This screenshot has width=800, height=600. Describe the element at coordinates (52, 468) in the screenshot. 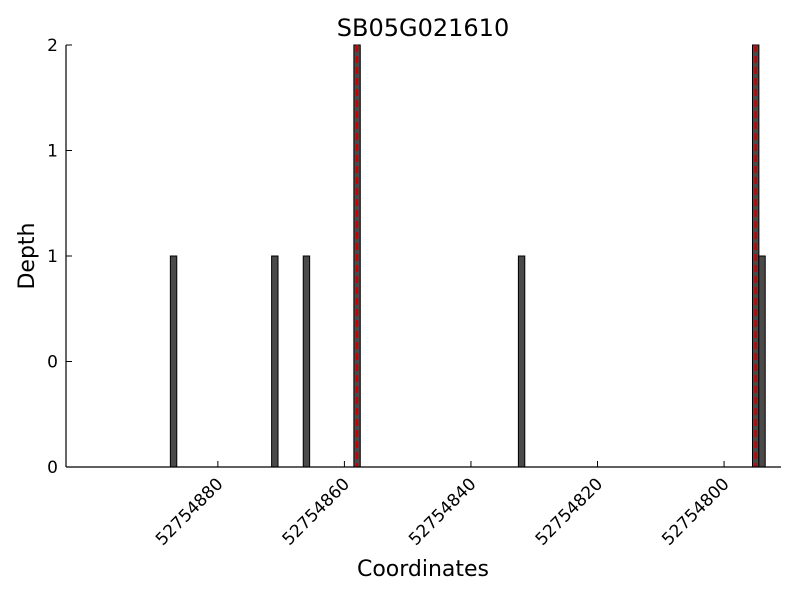

I see `y-tick-label-0: 0` at that location.